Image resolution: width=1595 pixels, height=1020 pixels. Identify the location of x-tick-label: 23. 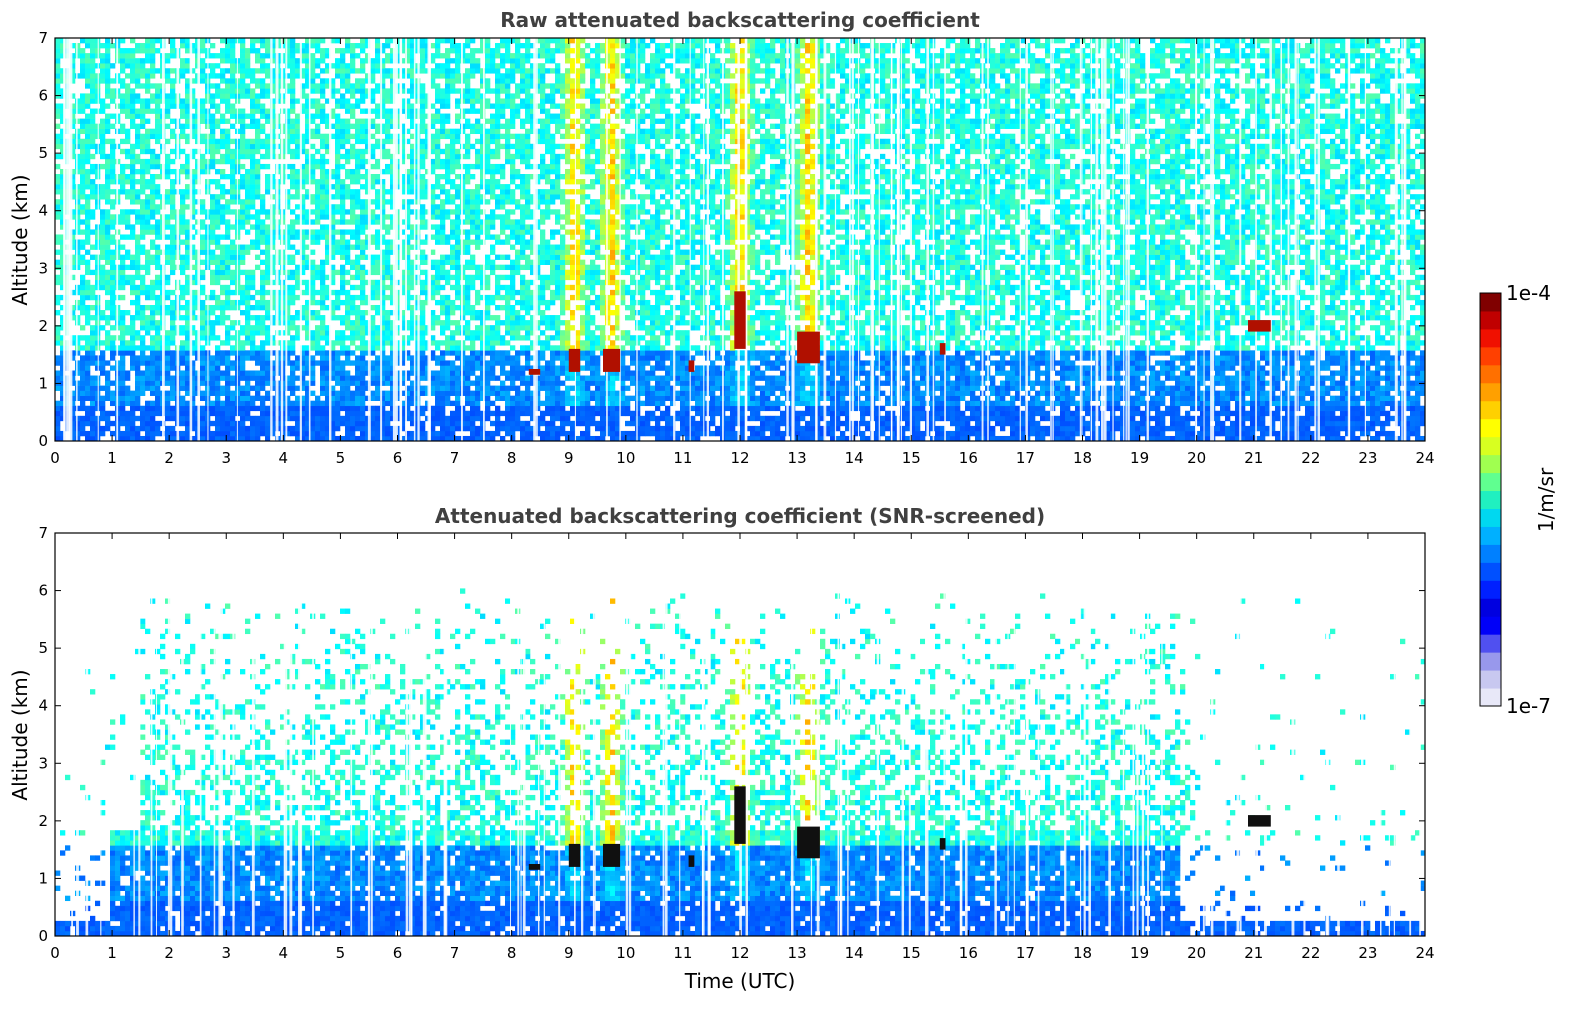
(1367, 953).